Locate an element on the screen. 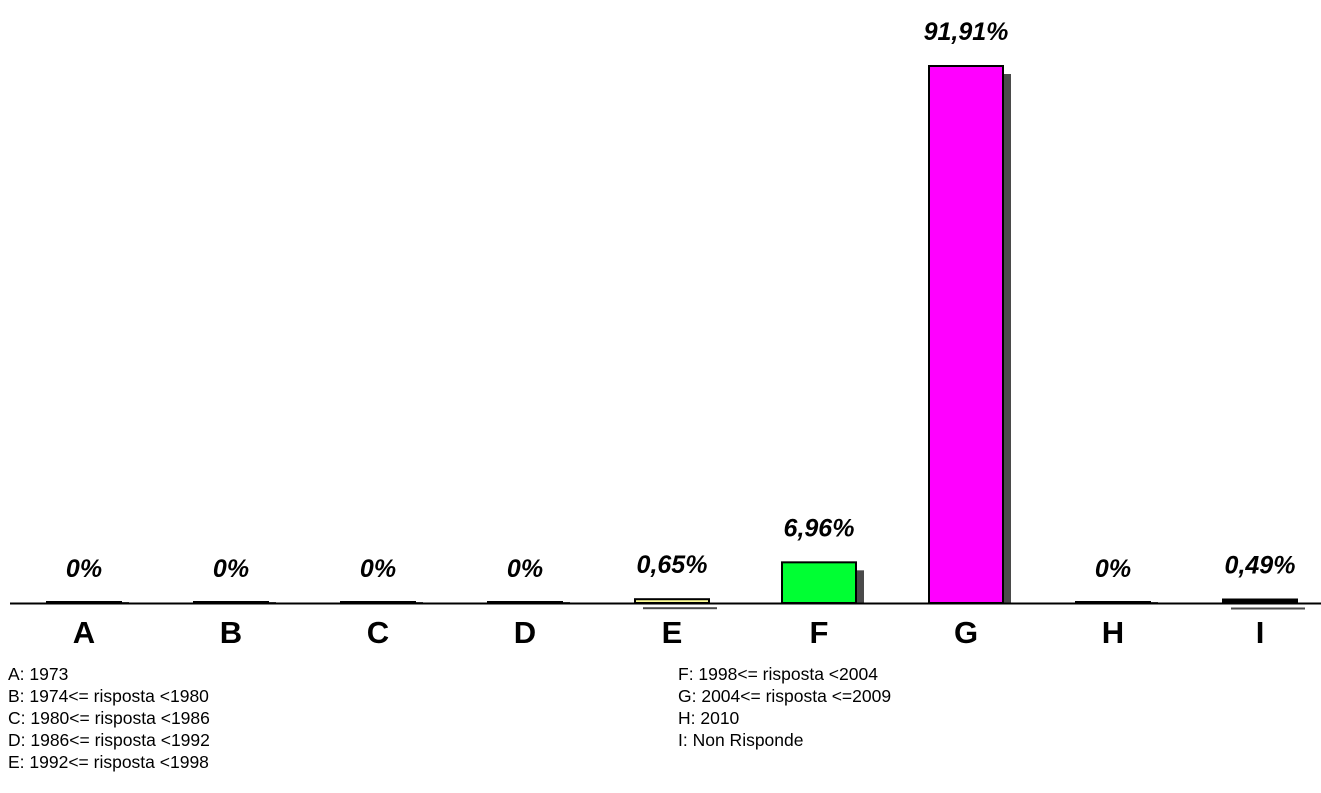 The image size is (1321, 793). bar-f is located at coordinates (819, 583).